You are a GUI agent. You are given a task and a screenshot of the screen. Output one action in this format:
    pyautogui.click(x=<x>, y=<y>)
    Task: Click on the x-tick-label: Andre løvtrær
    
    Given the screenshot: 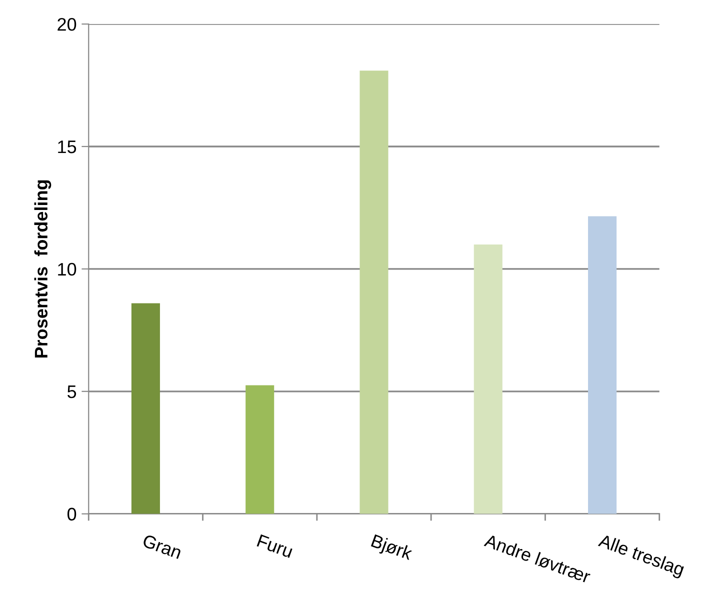 What is the action you would take?
    pyautogui.click(x=538, y=558)
    